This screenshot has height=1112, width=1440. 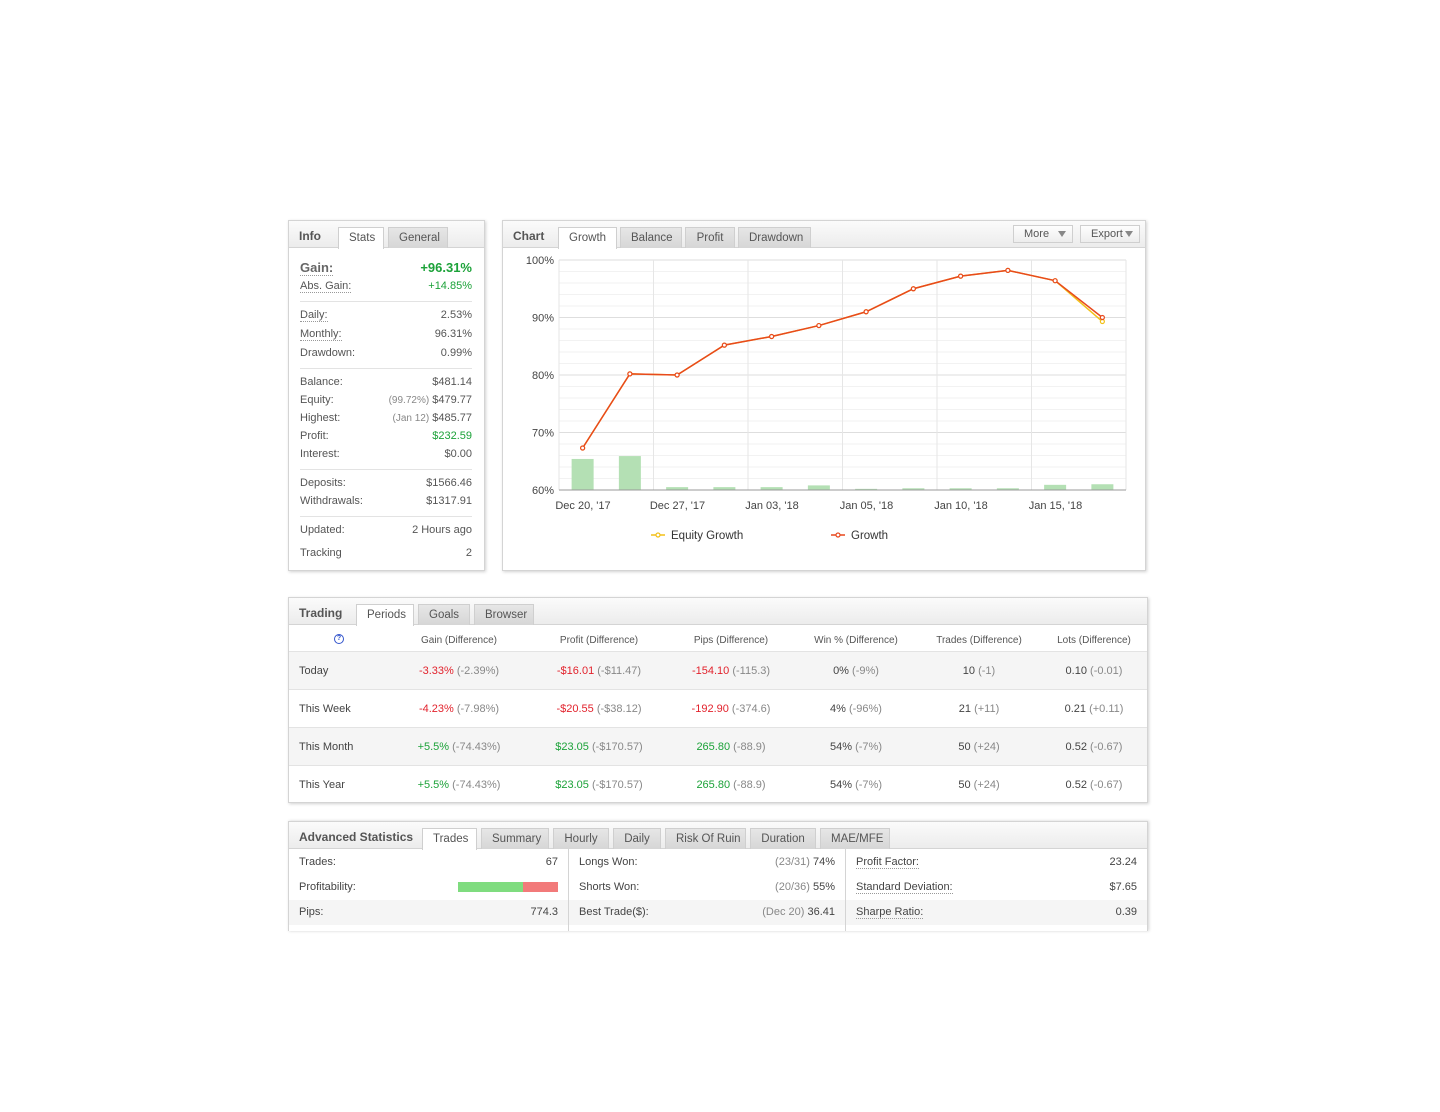 I want to click on gain-cell: -3.33% (-2.39%), so click(x=459, y=671).